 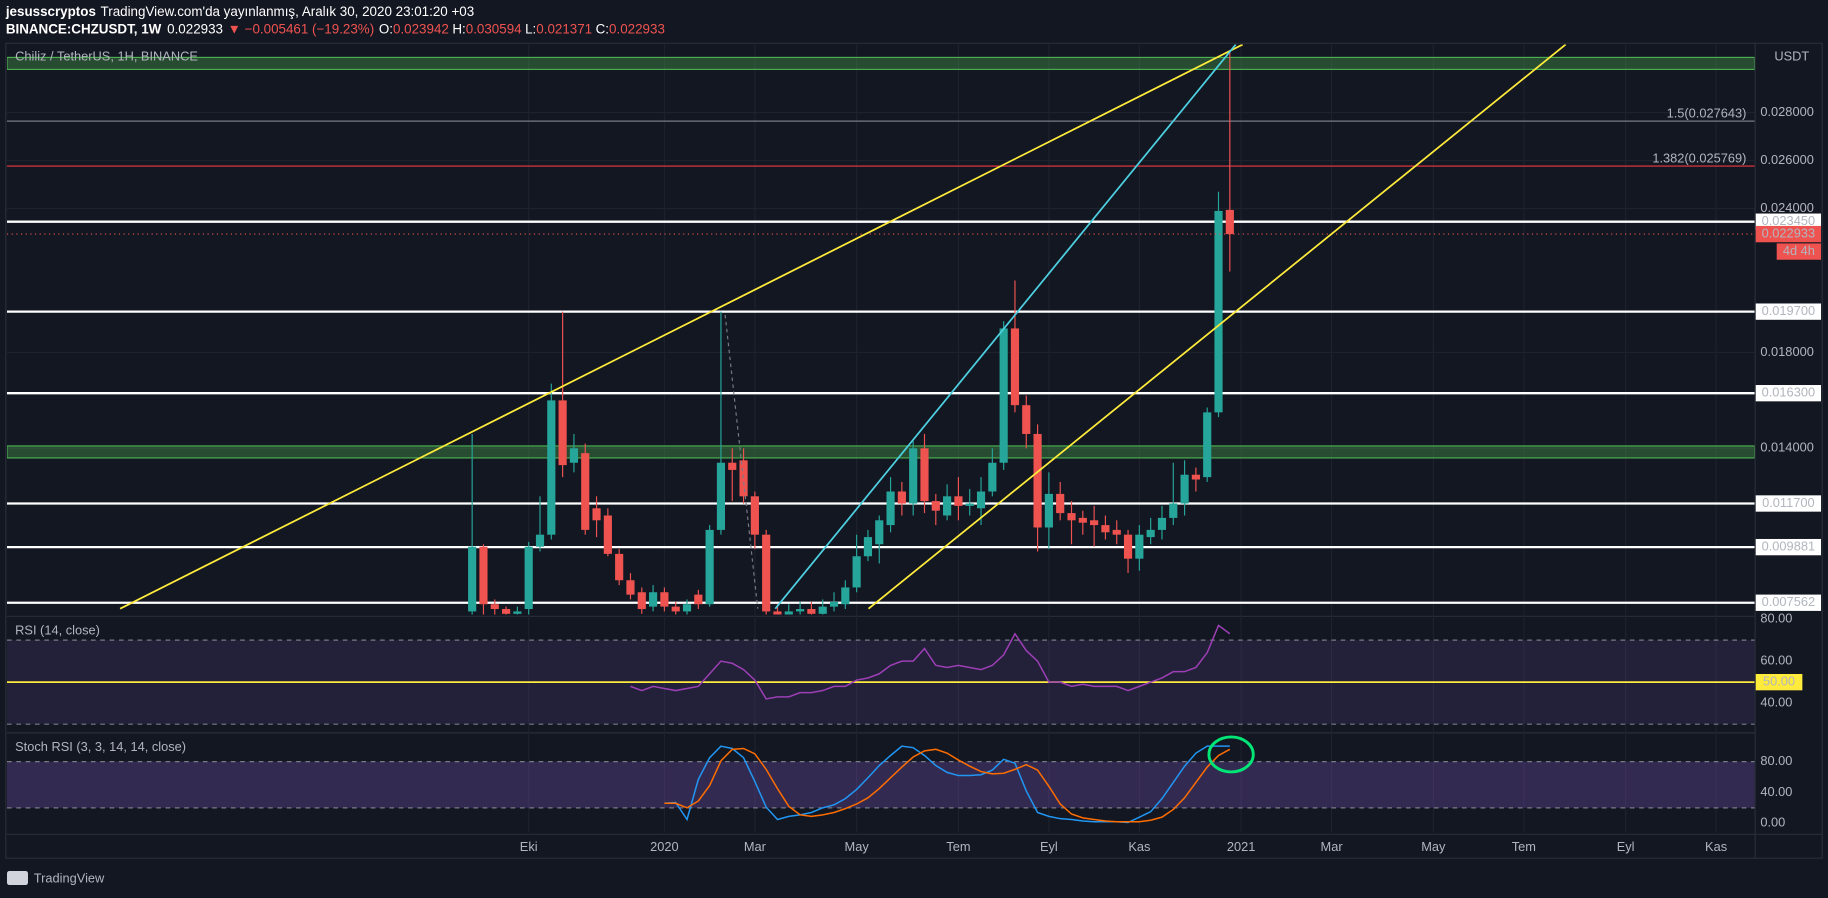 I want to click on zone, so click(x=880, y=452).